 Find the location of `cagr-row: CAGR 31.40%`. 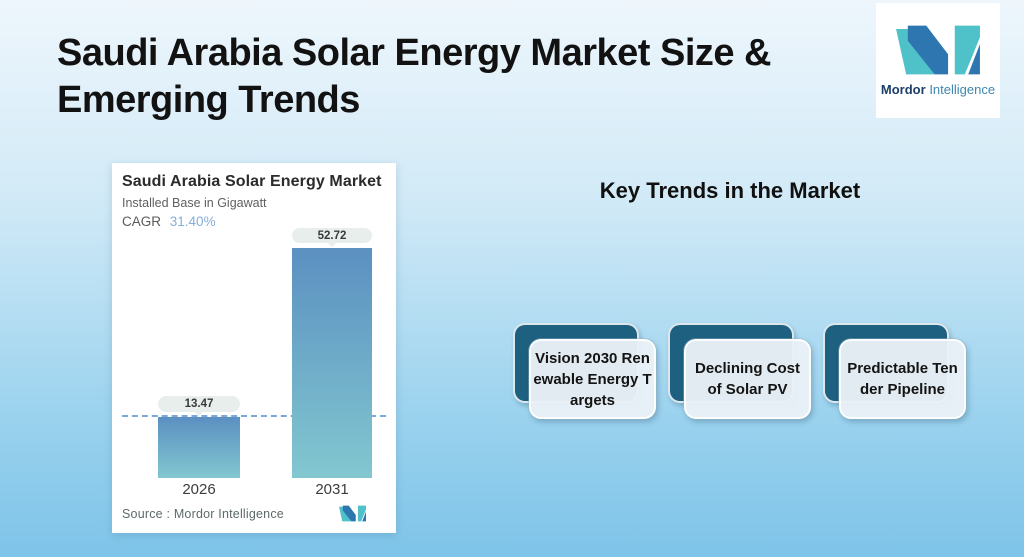

cagr-row: CAGR 31.40% is located at coordinates (169, 221).